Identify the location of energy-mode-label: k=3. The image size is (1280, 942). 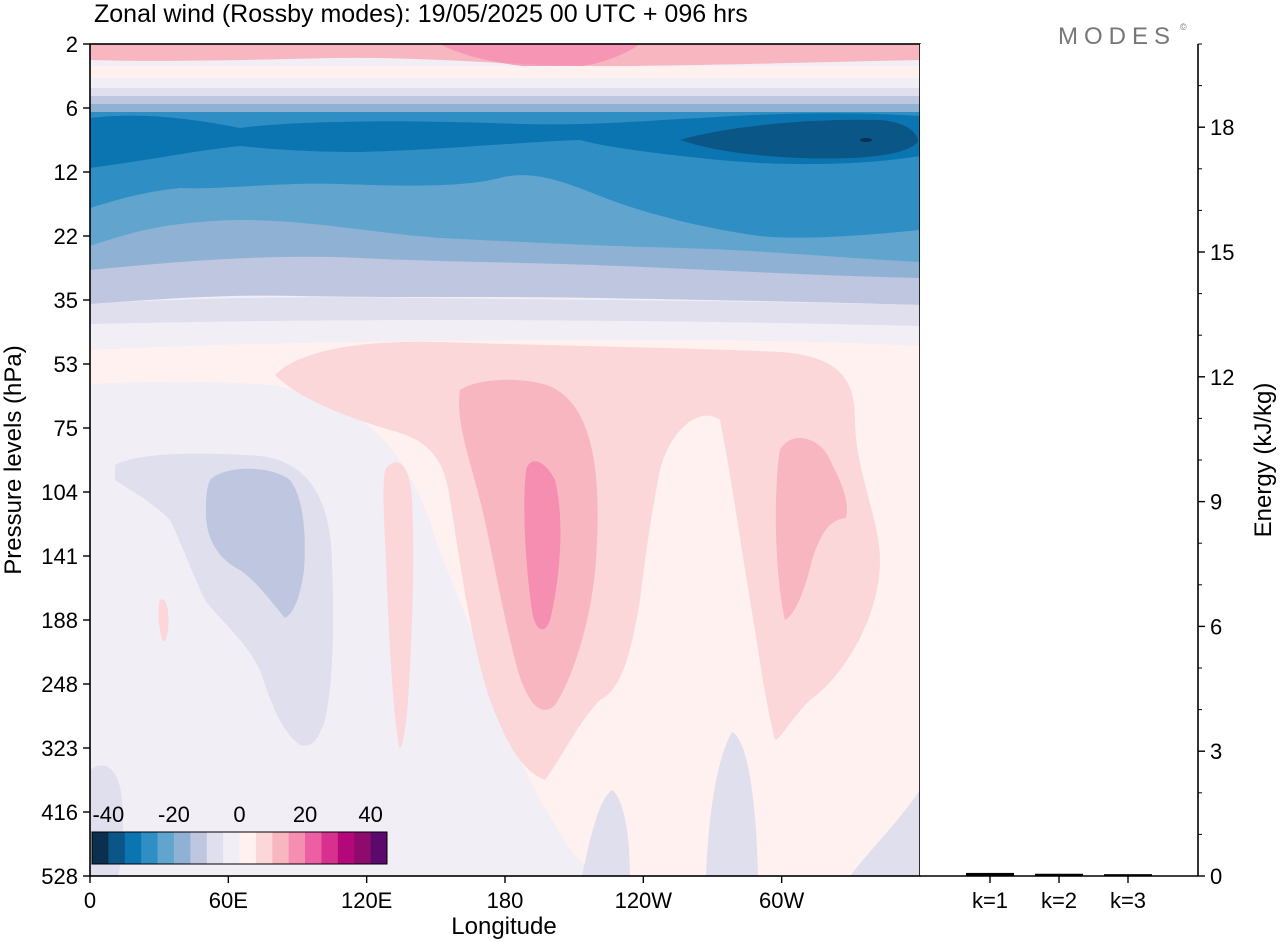
(1128, 900).